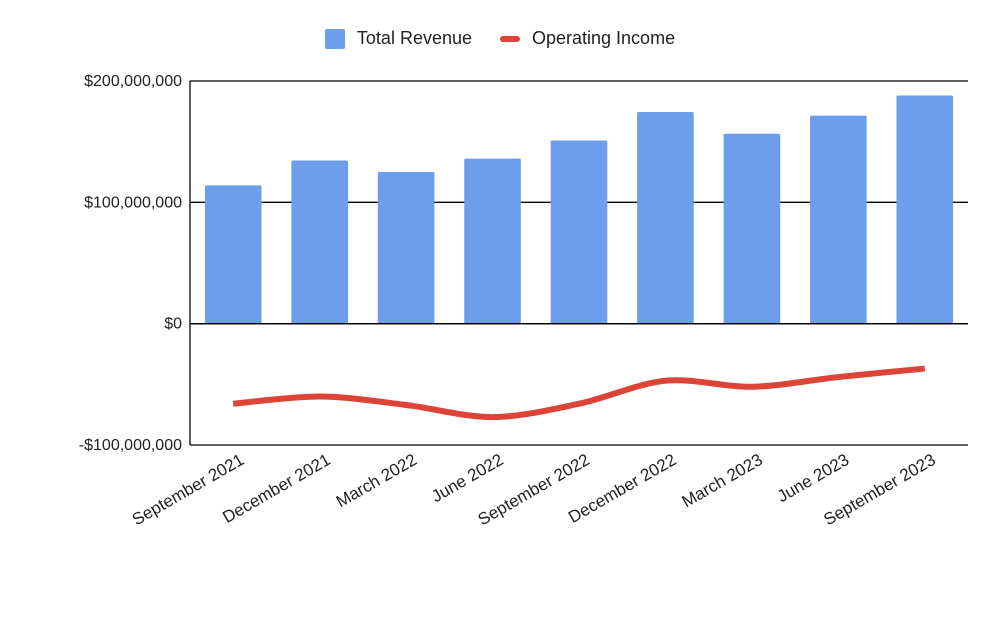 This screenshot has width=1000, height=618. What do you see at coordinates (414, 38) in the screenshot?
I see `legend-label-total-revenue: Total Revenue` at bounding box center [414, 38].